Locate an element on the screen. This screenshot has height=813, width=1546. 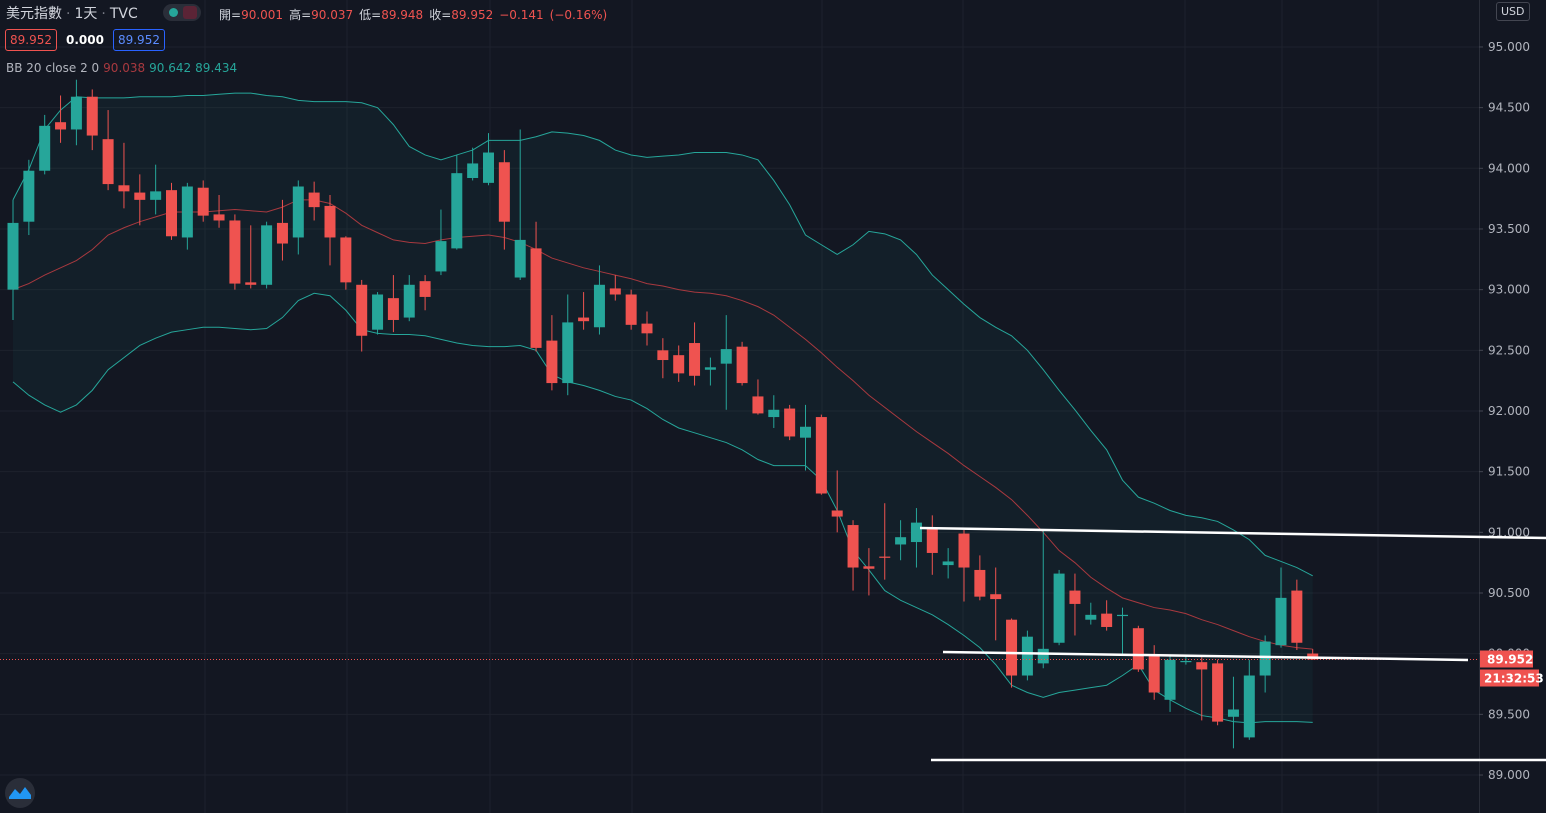
toggle-box is located at coordinates (190, 12).